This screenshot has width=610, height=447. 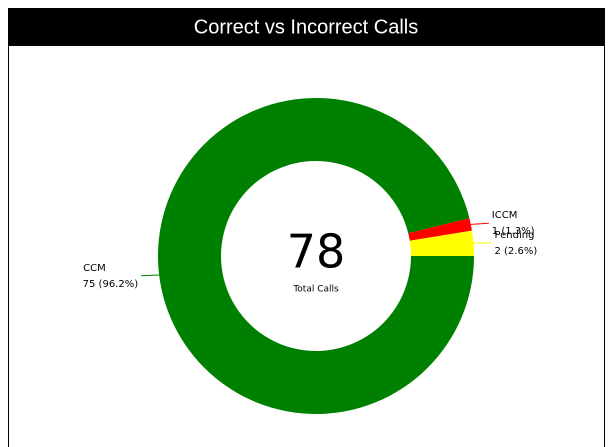 I want to click on slice-value-label: 1 (1.3%), so click(x=513, y=231).